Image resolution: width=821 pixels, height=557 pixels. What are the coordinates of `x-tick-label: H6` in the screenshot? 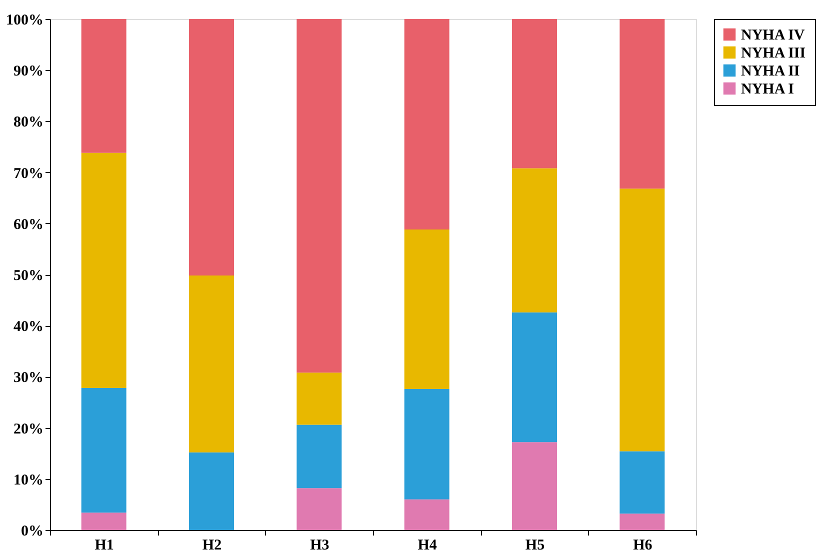 It's located at (643, 546).